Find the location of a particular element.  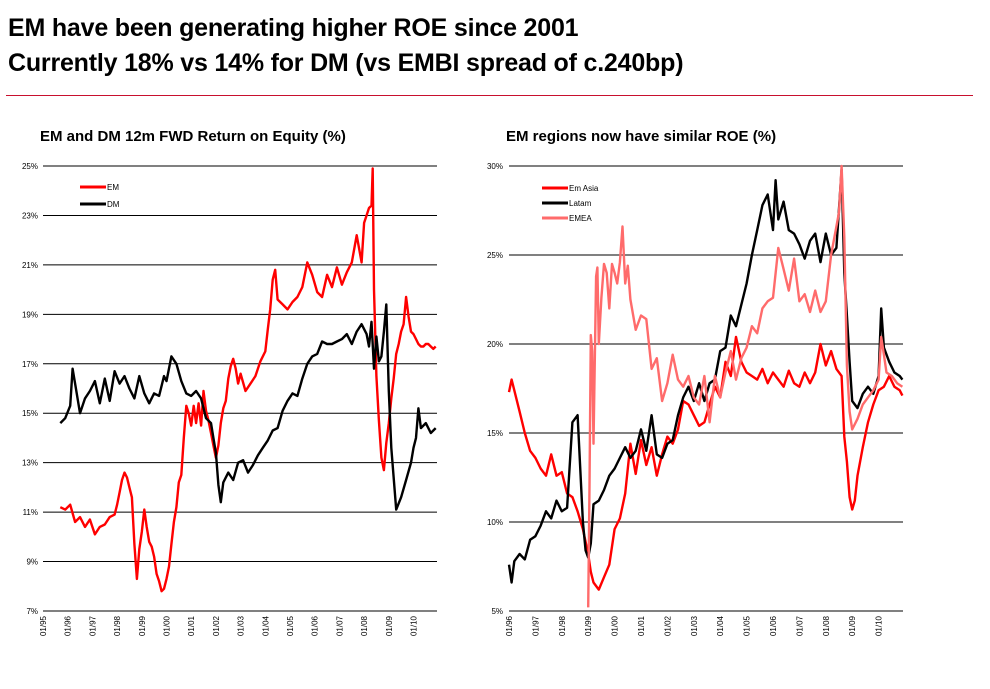

left-y-tick-label: 21% is located at coordinates (30, 265).